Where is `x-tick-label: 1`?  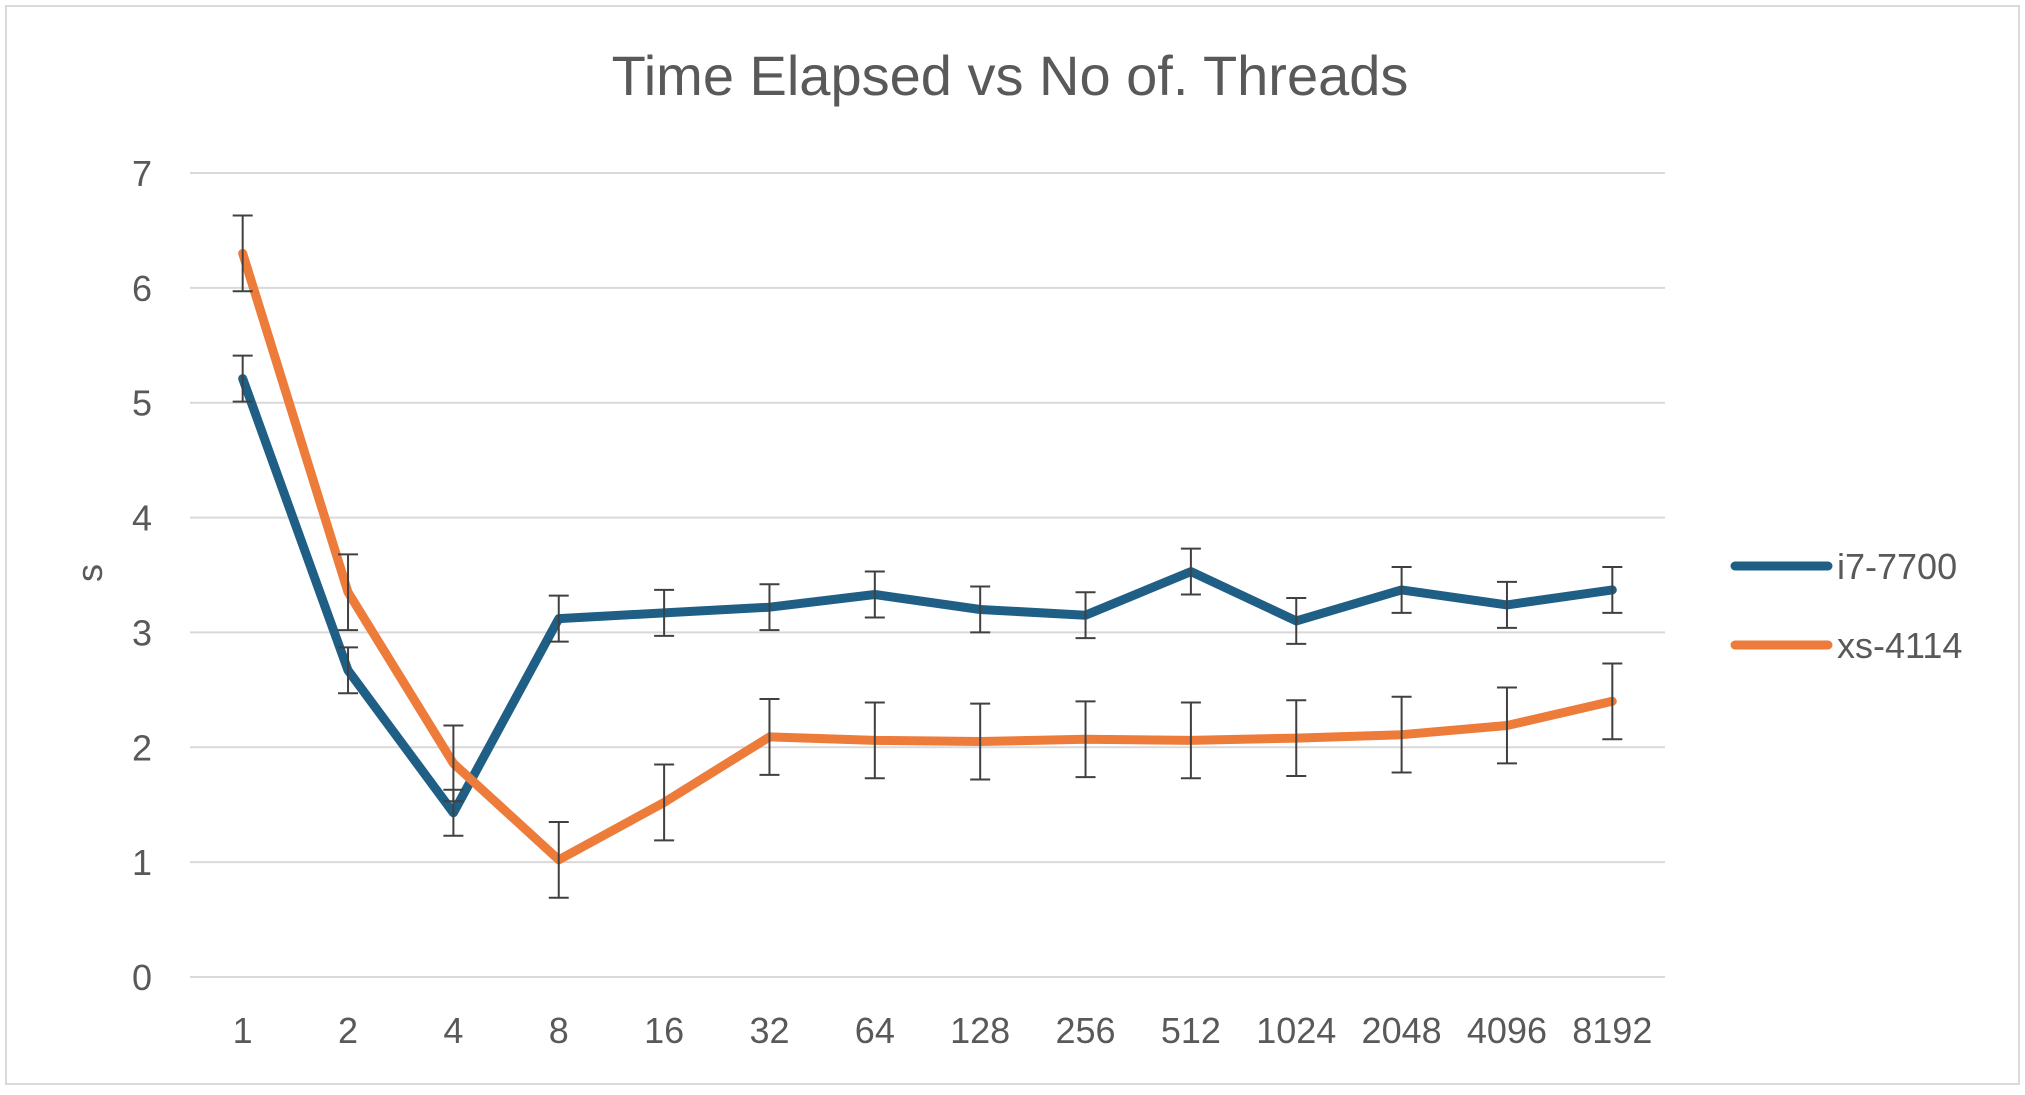
x-tick-label: 1 is located at coordinates (243, 1030).